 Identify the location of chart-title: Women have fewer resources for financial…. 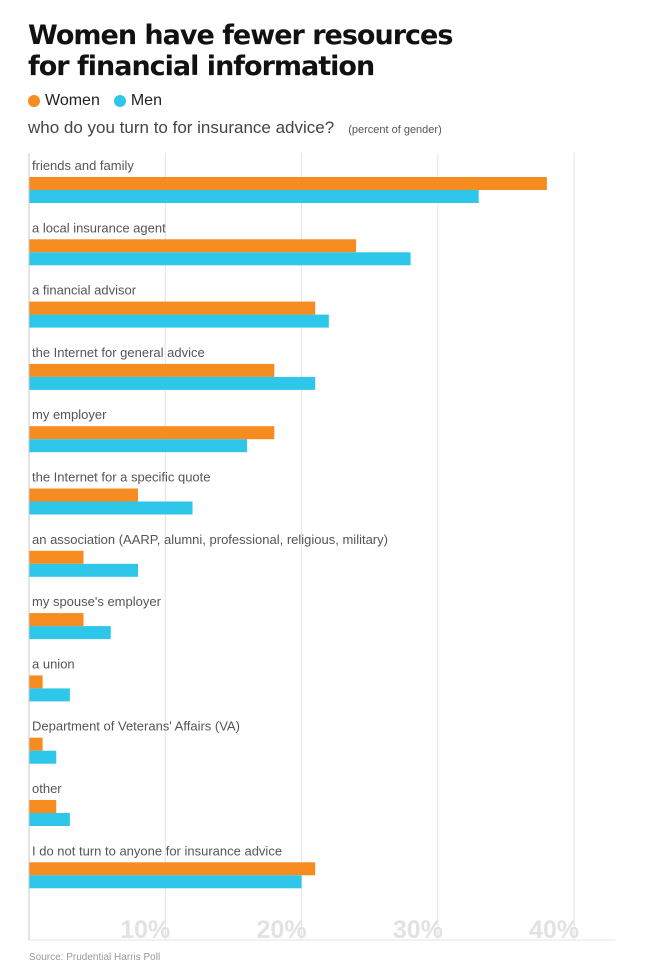
(328, 51).